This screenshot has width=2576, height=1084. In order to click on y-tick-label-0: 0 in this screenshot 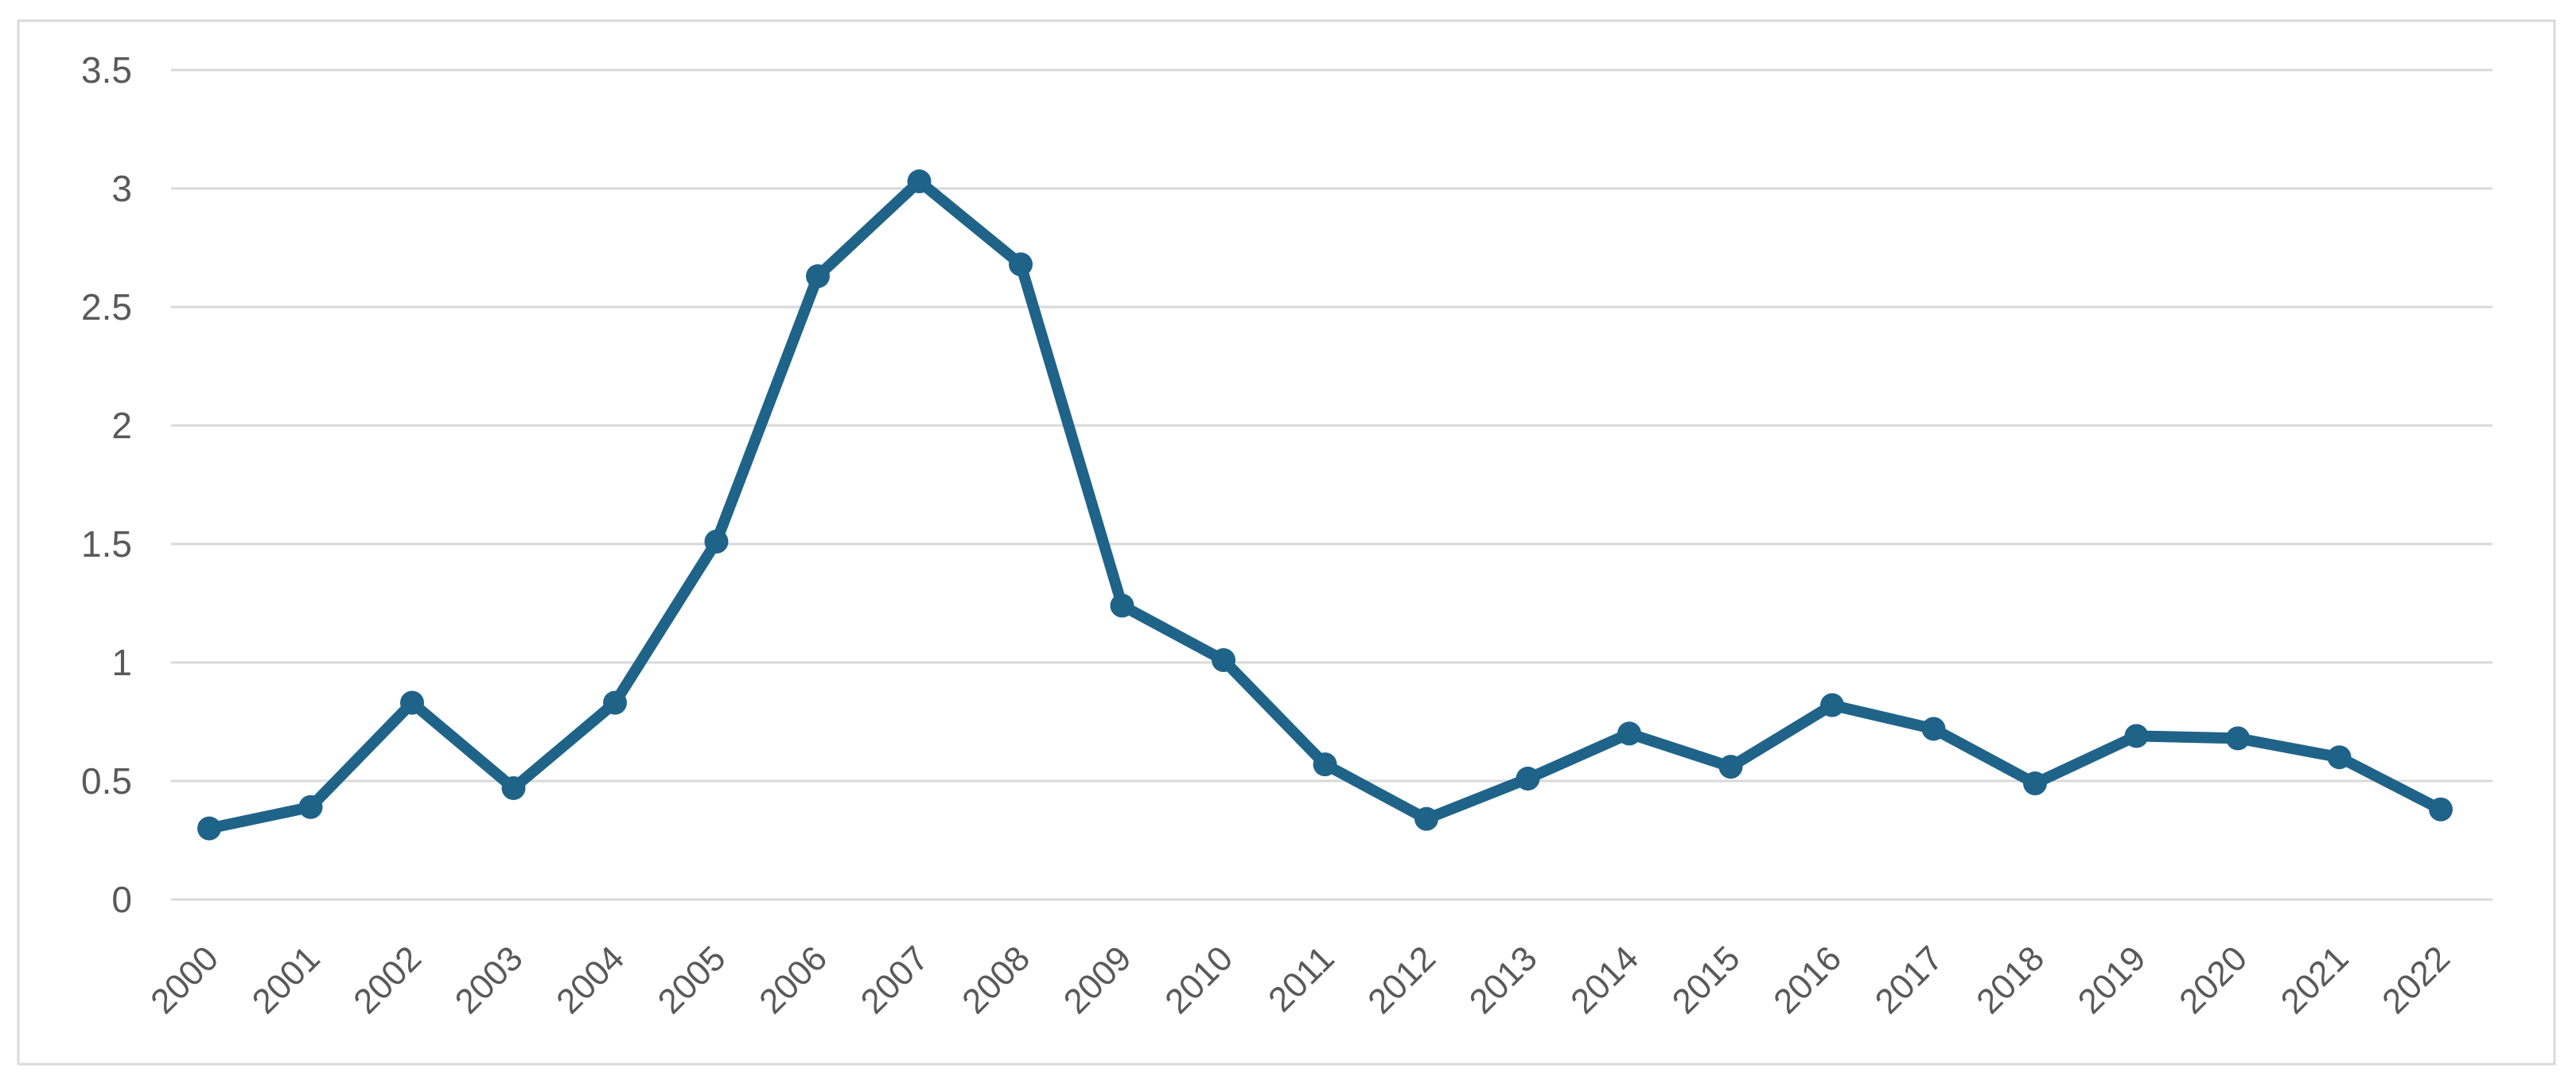, I will do `click(122, 899)`.